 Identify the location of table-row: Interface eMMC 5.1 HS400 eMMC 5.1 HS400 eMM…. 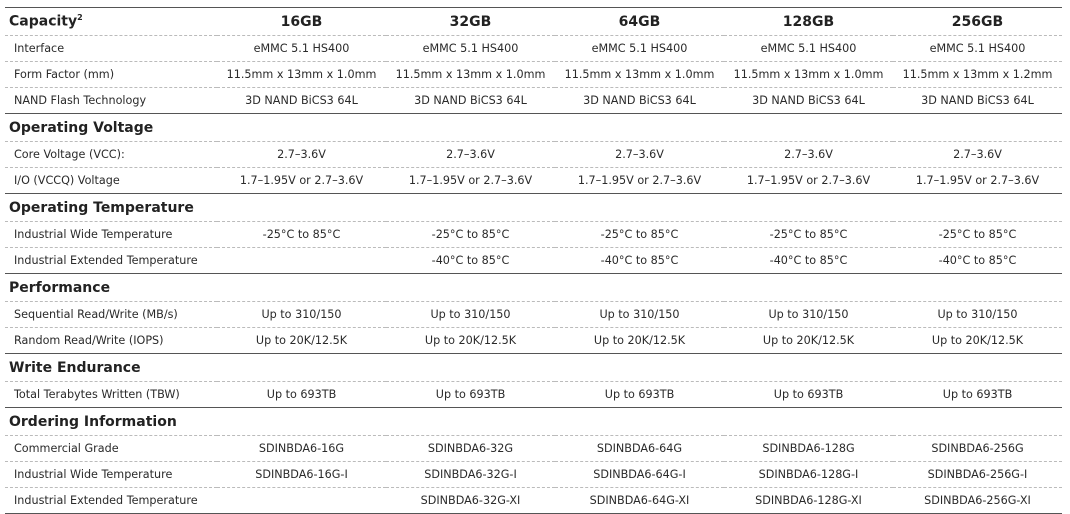
(533, 48).